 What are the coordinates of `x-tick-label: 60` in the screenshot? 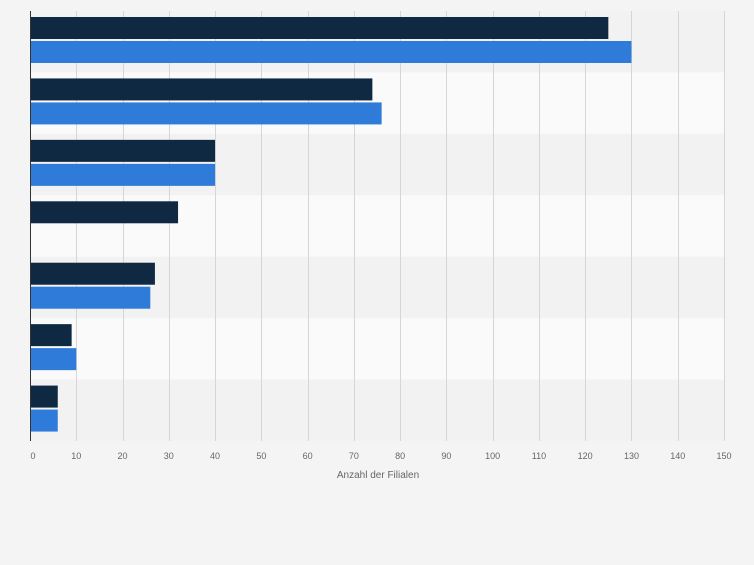 It's located at (308, 456).